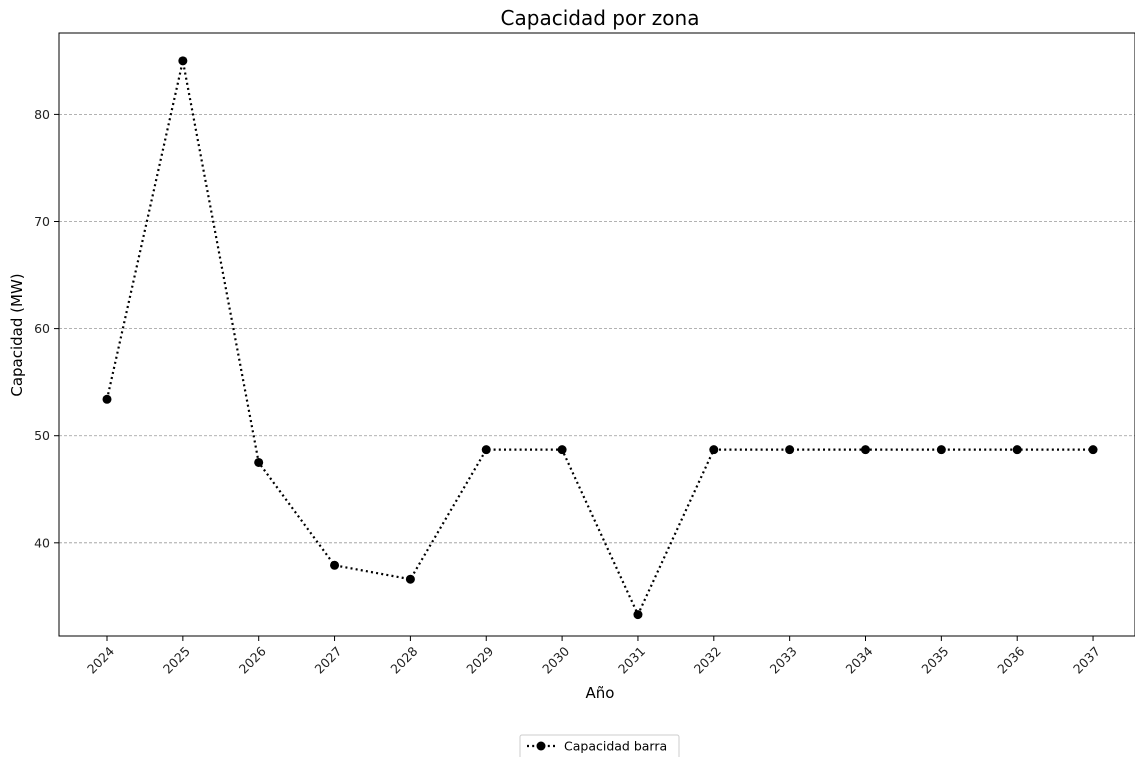 This screenshot has height=757, width=1135. I want to click on y-tick-label: 70, so click(42, 221).